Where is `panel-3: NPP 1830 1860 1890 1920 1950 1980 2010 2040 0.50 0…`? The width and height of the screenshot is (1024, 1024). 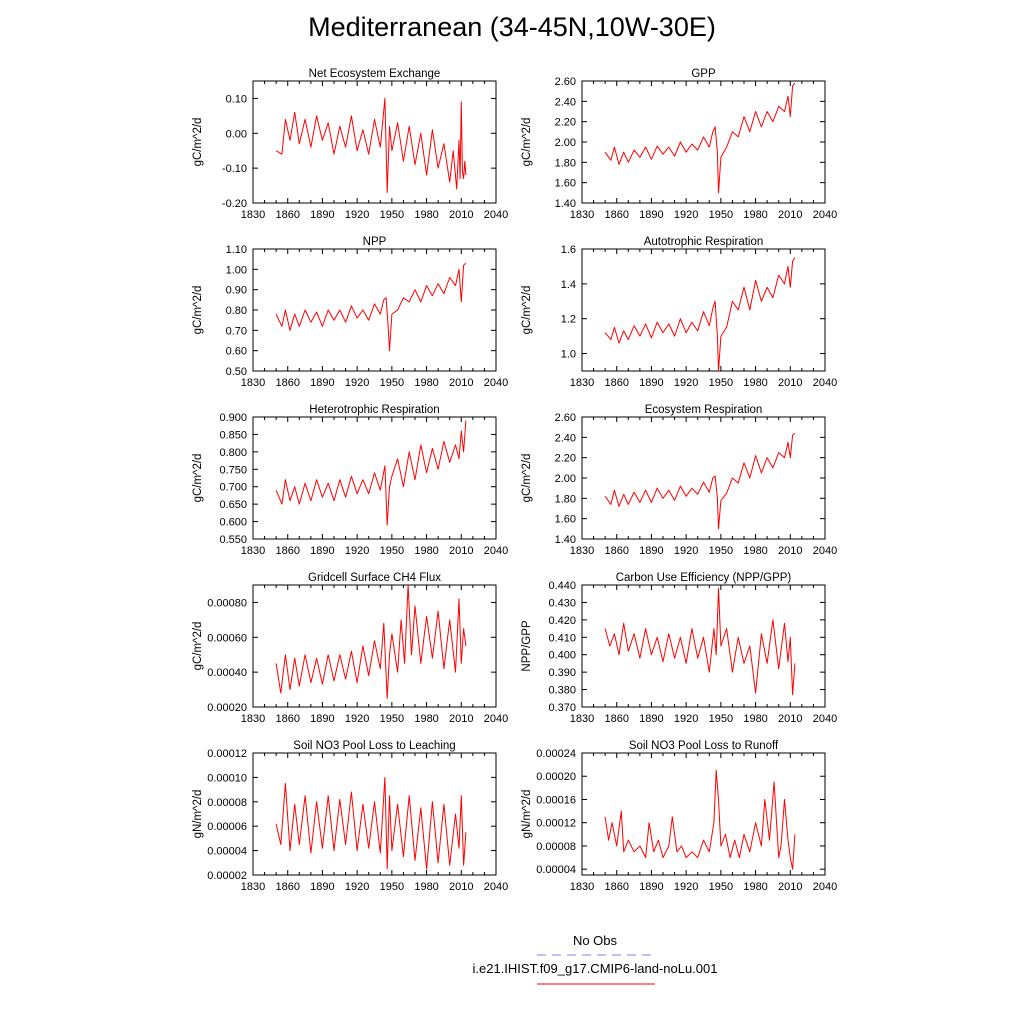 panel-3: NPP 1830 1860 1890 1920 1950 1980 2010 2040 0.50 0… is located at coordinates (350, 312).